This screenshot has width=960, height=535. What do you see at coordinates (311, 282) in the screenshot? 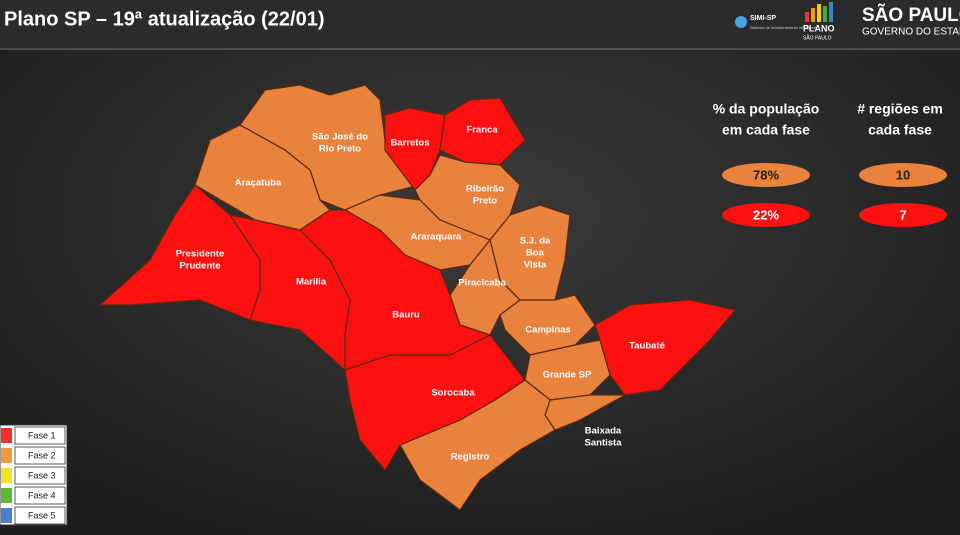
I see `region-label: Marília` at bounding box center [311, 282].